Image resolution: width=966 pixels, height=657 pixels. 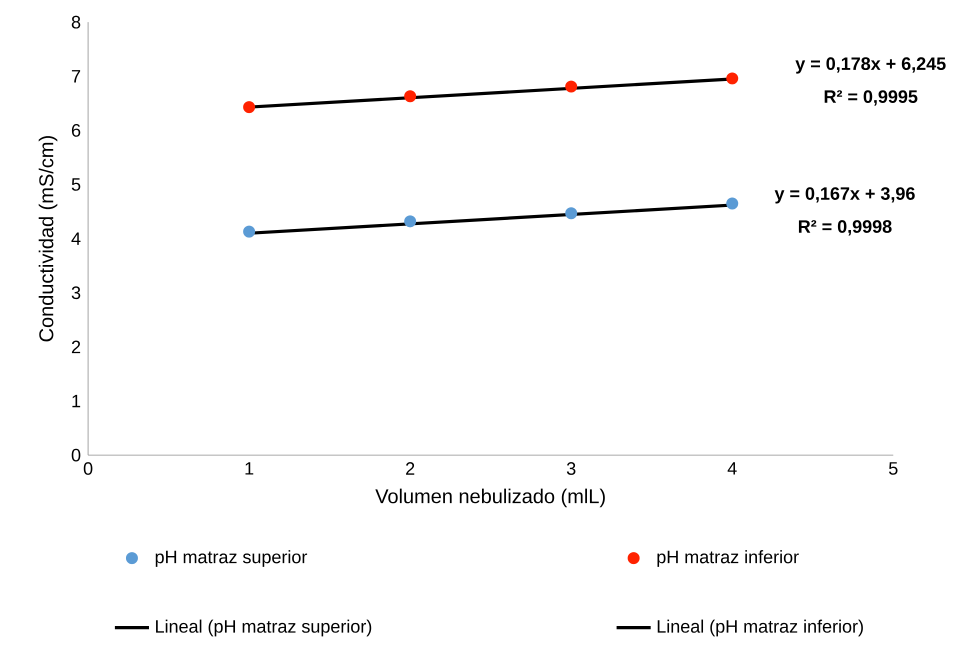 What do you see at coordinates (870, 65) in the screenshot?
I see `annotation: y = 0,178x + 6,245` at bounding box center [870, 65].